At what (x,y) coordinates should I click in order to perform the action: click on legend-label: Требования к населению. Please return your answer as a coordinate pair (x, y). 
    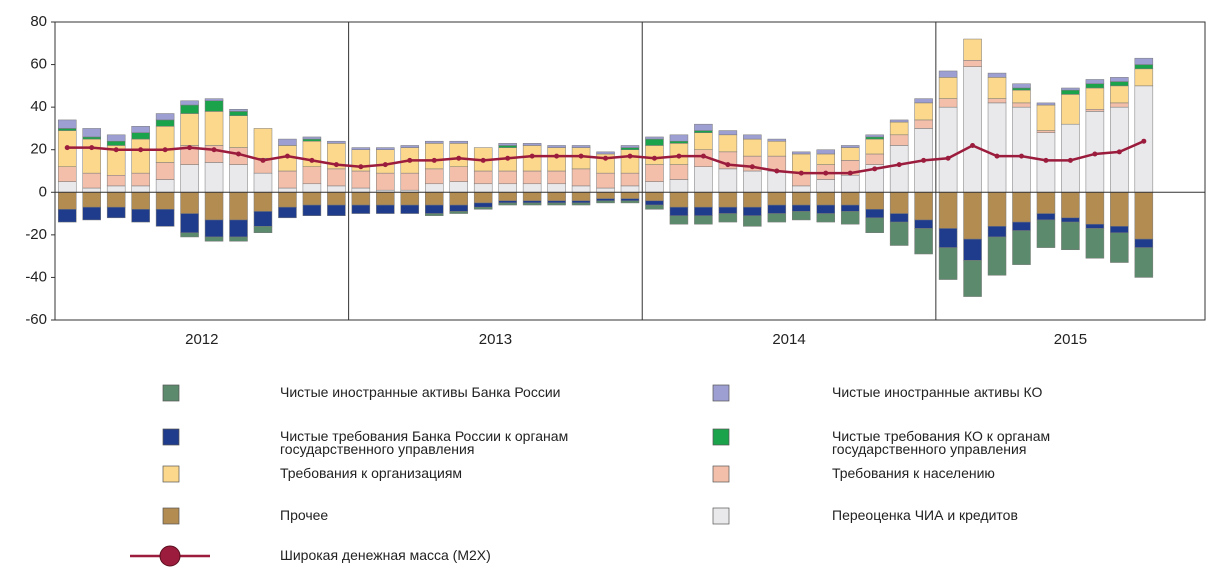
    Looking at the image, I should click on (913, 473).